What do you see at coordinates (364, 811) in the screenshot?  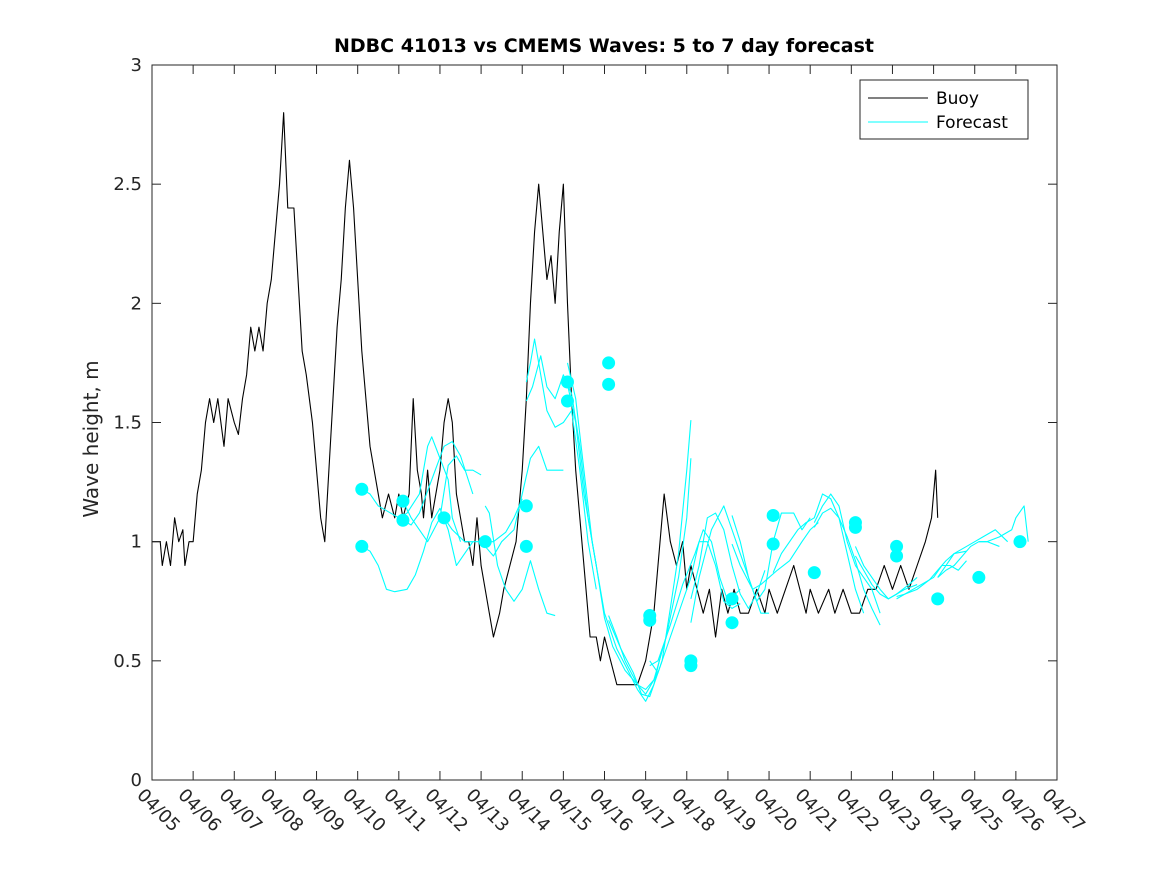 I see `x-tick-label: 04/10` at bounding box center [364, 811].